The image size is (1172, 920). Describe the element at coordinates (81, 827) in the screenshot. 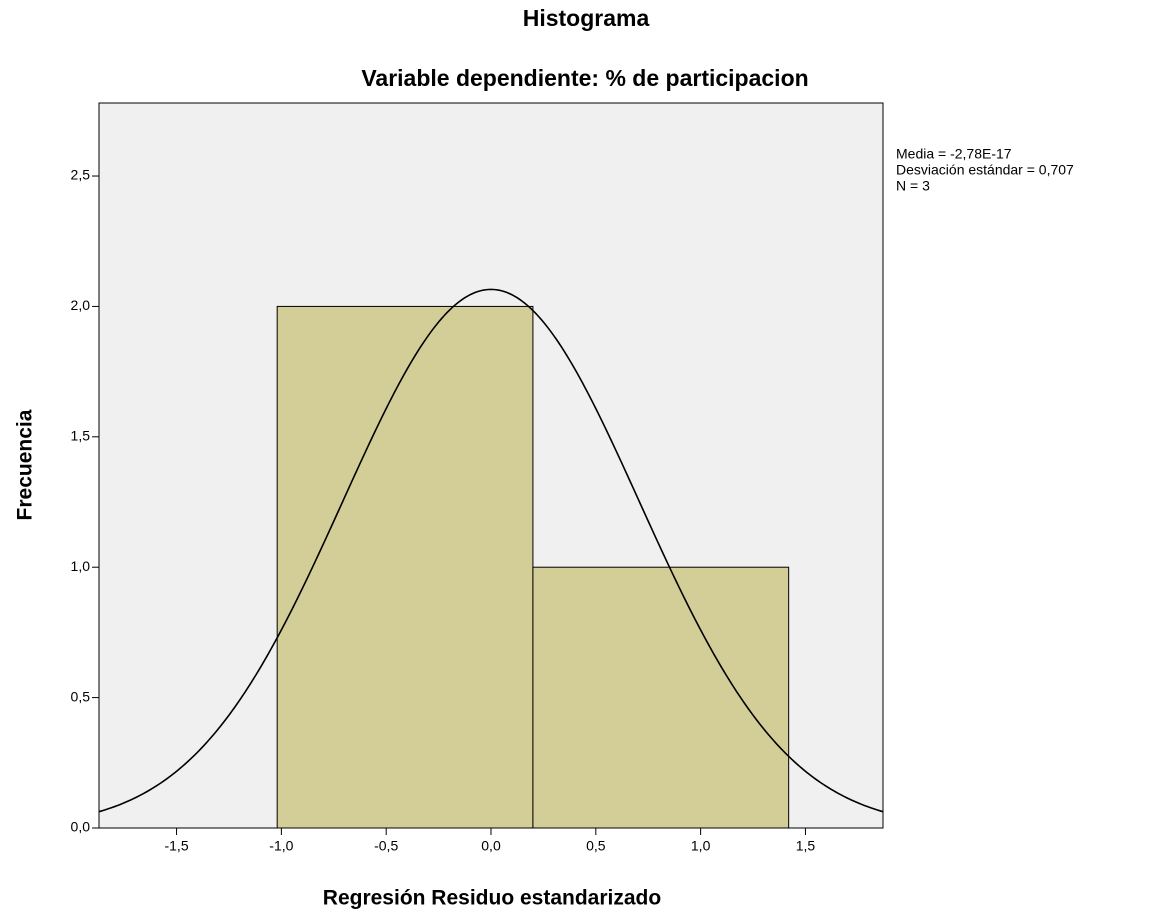

I see `y-tick-label: 0,0` at that location.